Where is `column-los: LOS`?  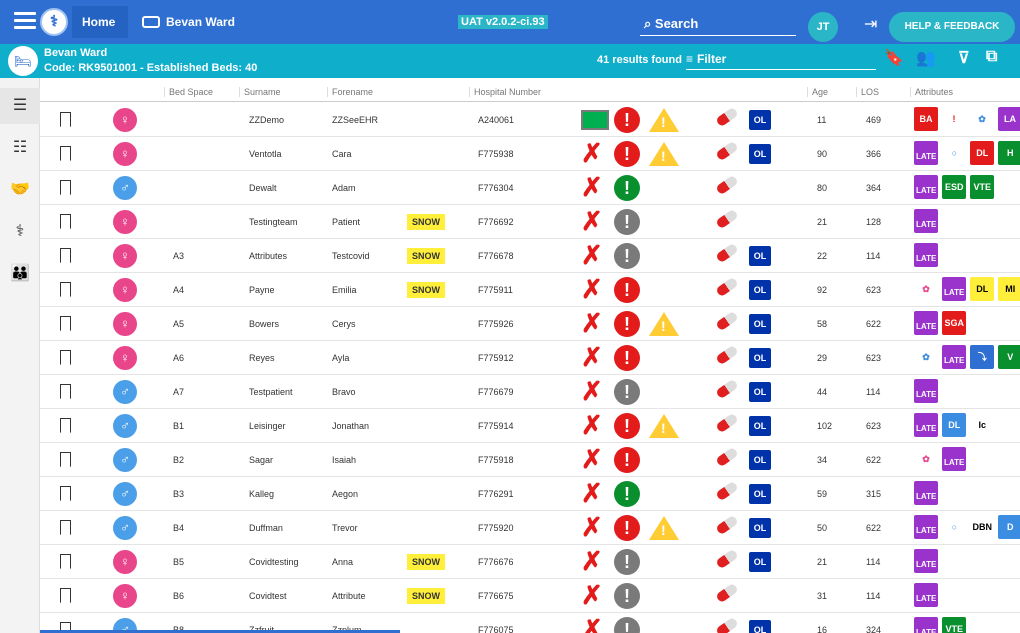 column-los: LOS is located at coordinates (867, 92).